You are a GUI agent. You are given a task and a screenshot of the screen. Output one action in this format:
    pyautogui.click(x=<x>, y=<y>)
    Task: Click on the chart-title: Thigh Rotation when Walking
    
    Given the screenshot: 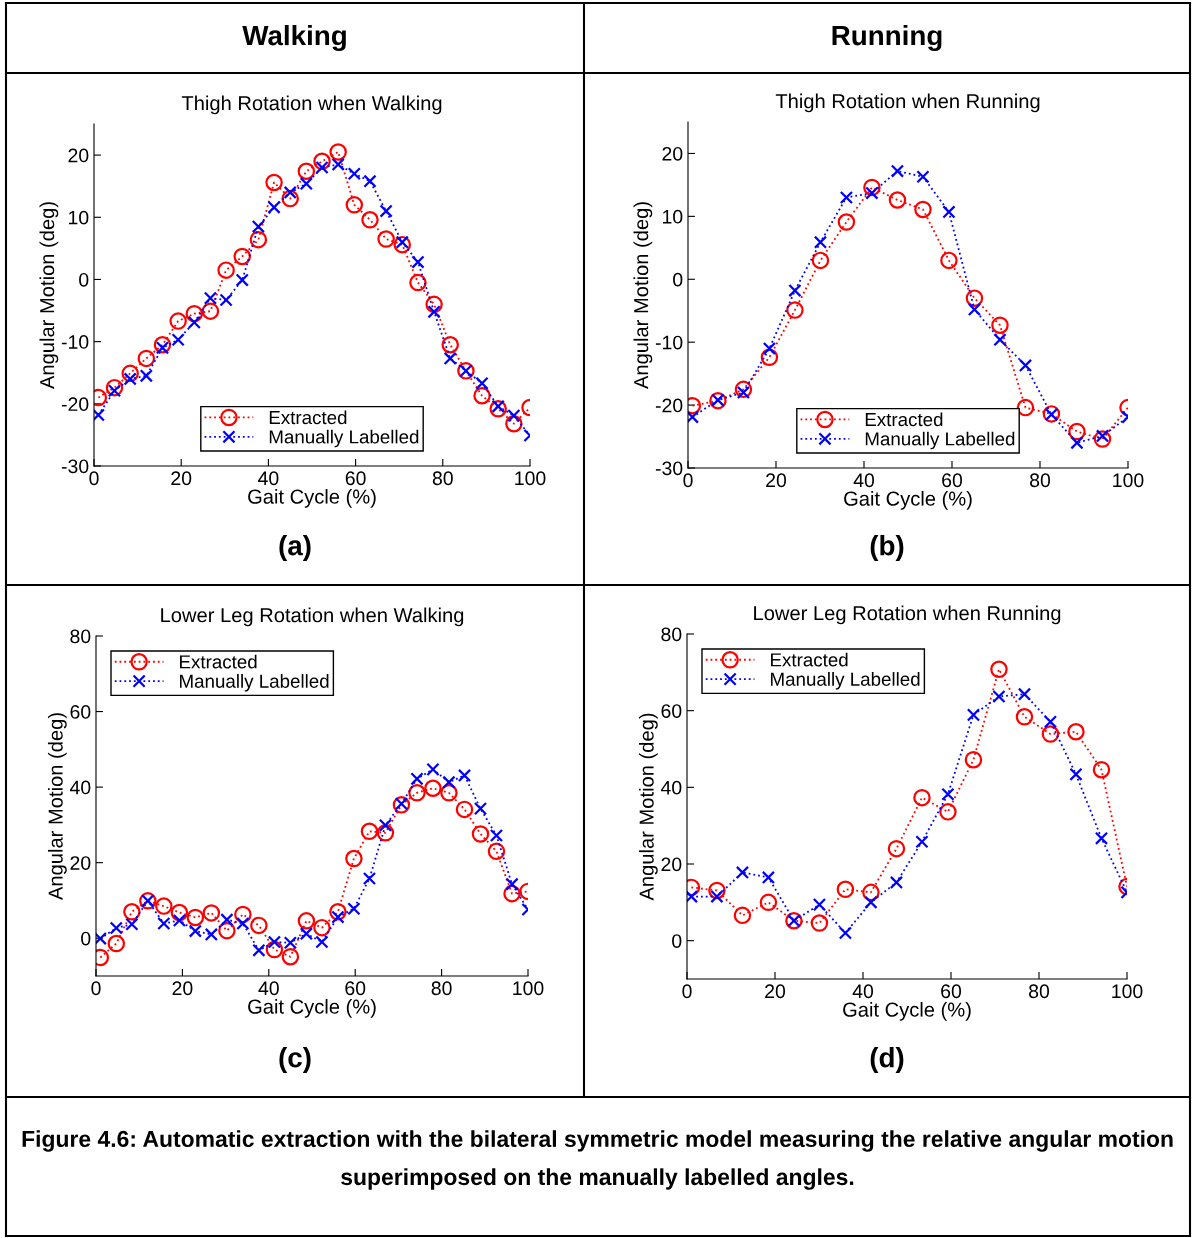 What is the action you would take?
    pyautogui.click(x=311, y=105)
    